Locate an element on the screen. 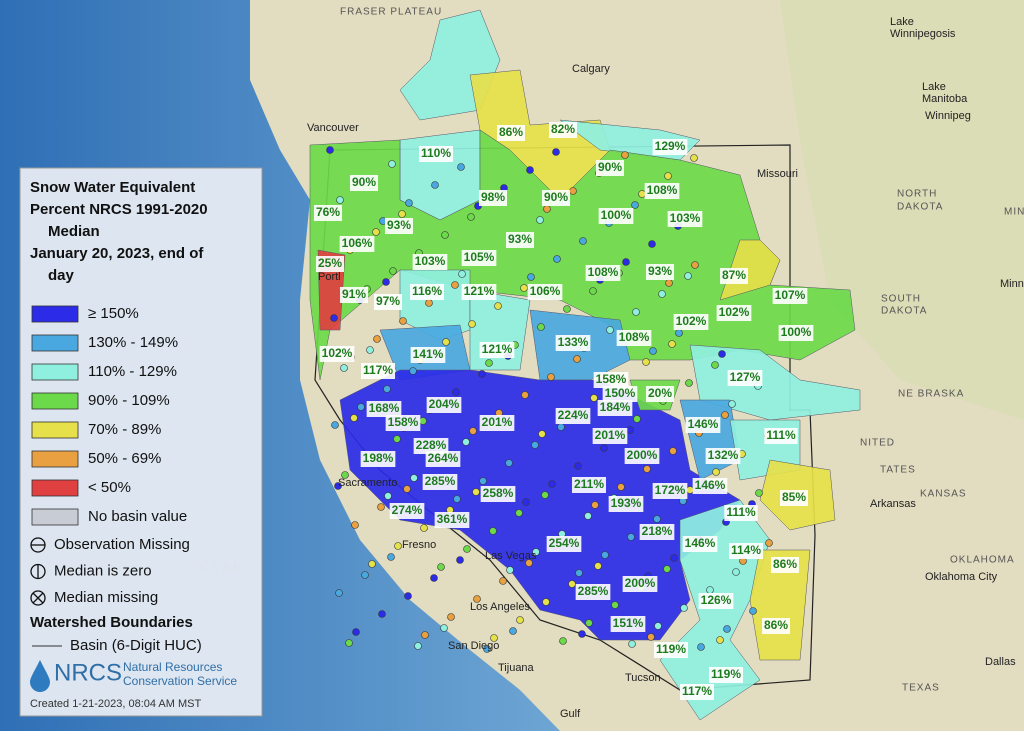 The height and width of the screenshot is (736, 1024). basin-label: 141% is located at coordinates (428, 354).